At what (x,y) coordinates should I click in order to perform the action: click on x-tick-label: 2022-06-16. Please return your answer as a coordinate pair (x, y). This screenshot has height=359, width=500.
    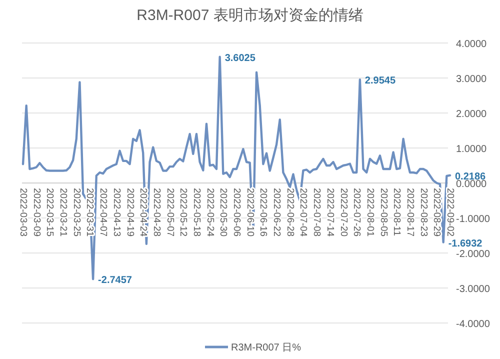
    Looking at the image, I should click on (263, 212).